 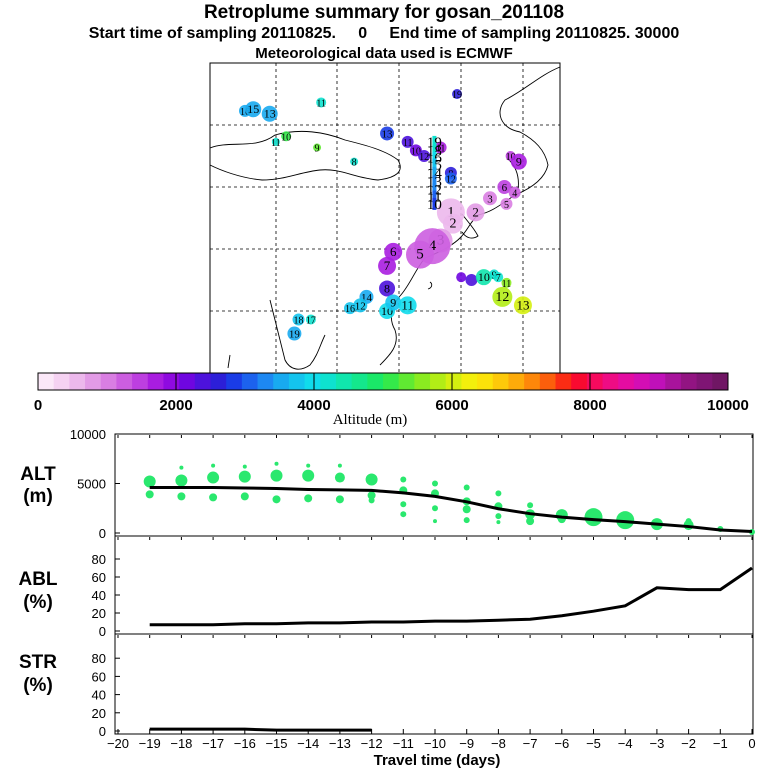 I want to click on met-data-line: Meteorological data used is ECMWF, so click(x=384, y=53).